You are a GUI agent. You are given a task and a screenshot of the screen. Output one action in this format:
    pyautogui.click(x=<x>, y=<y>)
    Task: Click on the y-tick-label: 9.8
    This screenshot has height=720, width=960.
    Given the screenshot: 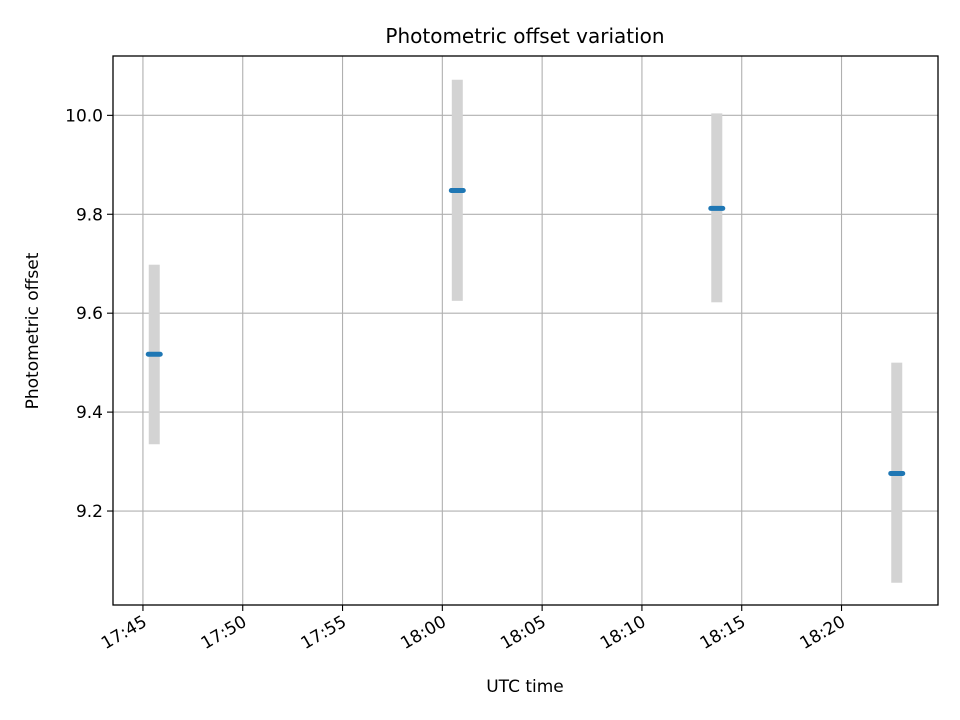 What is the action you would take?
    pyautogui.click(x=89, y=215)
    